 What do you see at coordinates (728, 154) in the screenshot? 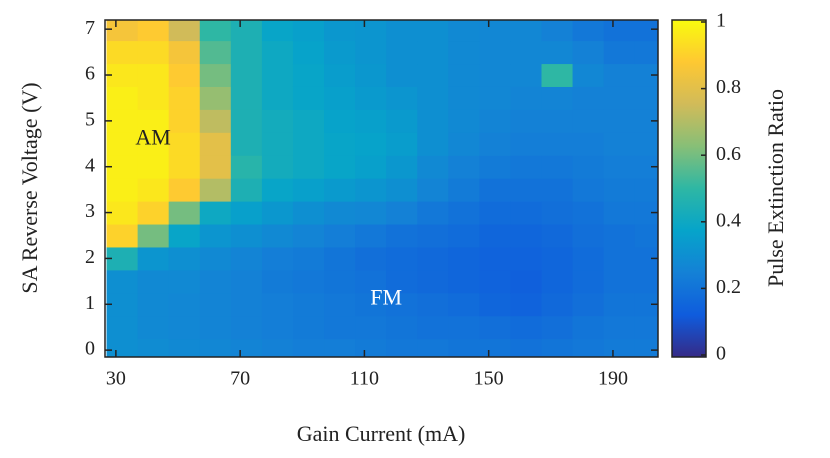
I see `colorbar-tick-label: 0.6` at bounding box center [728, 154].